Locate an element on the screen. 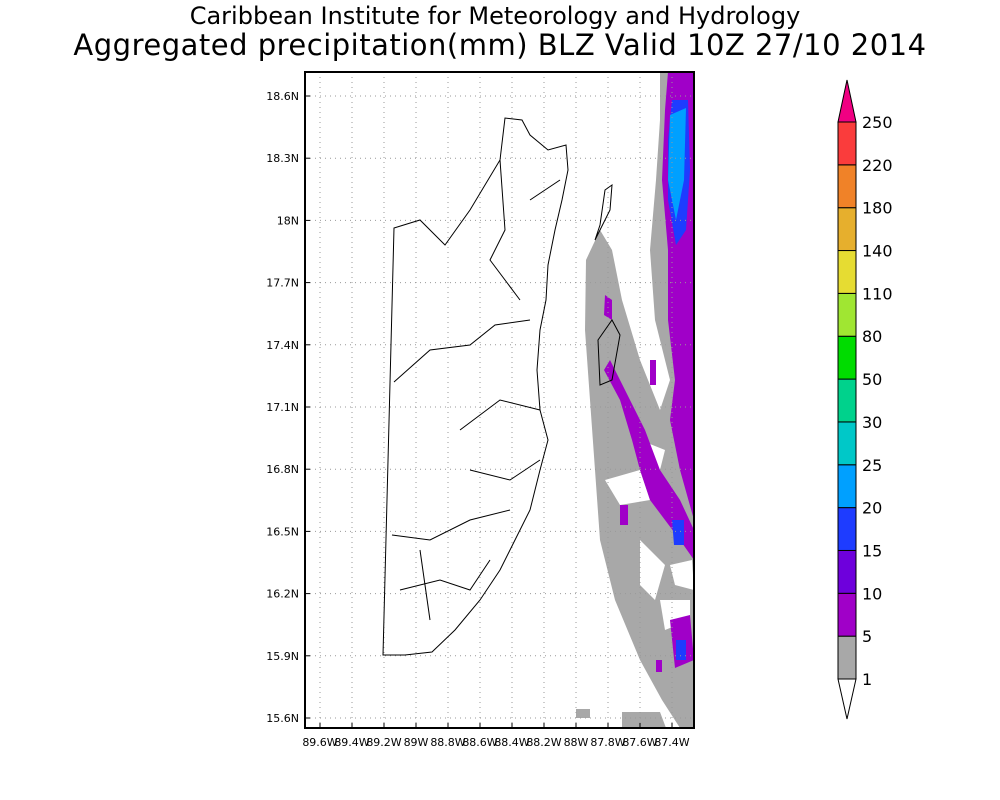 The width and height of the screenshot is (1000, 800). lon-tick-label: 89W is located at coordinates (416, 742).